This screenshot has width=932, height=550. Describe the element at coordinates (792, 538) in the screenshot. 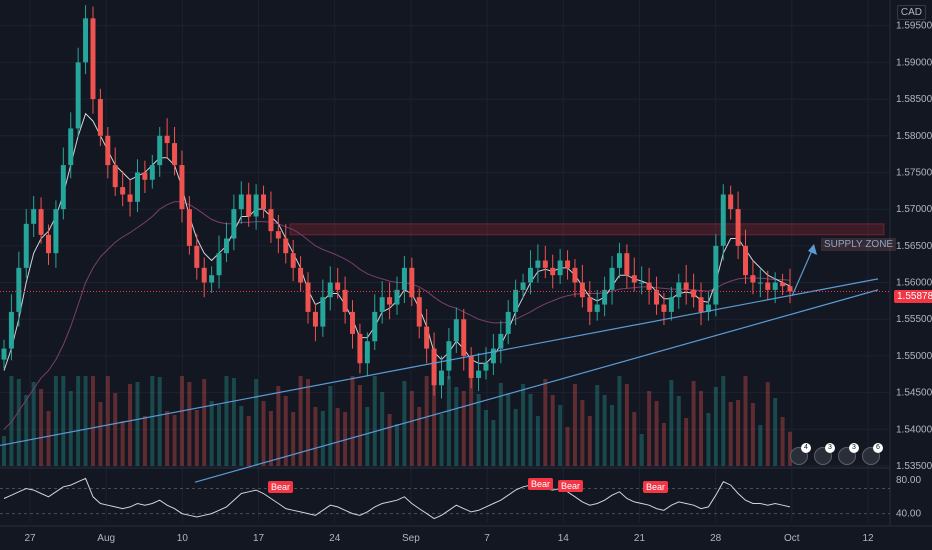

I see `date-tick-label: Oct` at that location.